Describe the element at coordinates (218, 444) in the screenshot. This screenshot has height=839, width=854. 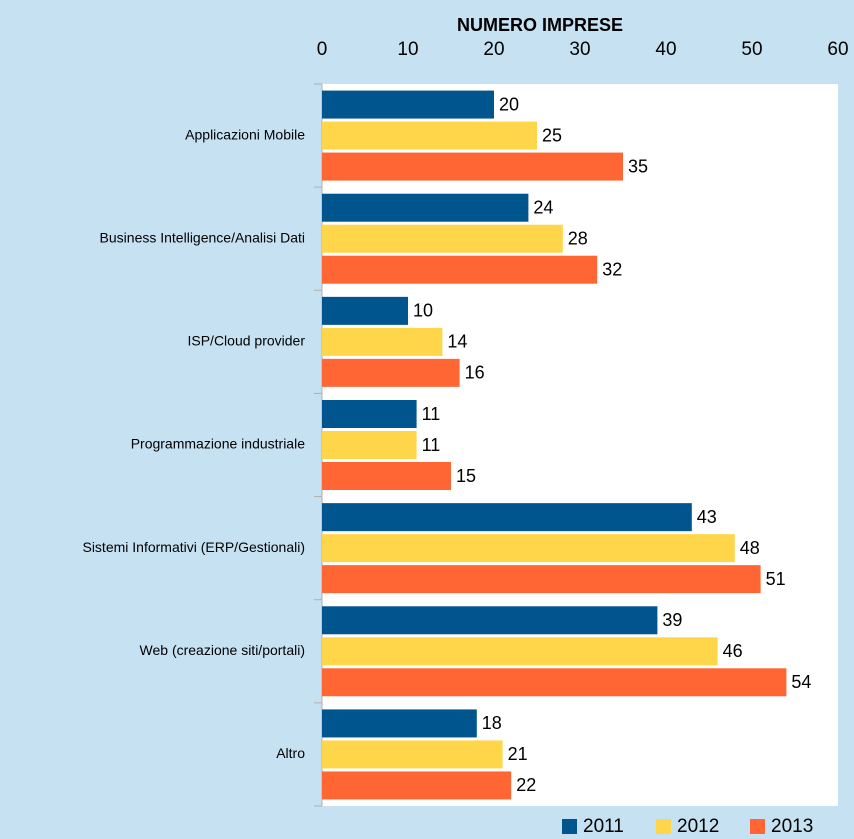
I see `y-tick-label: Programmazione industriale` at that location.